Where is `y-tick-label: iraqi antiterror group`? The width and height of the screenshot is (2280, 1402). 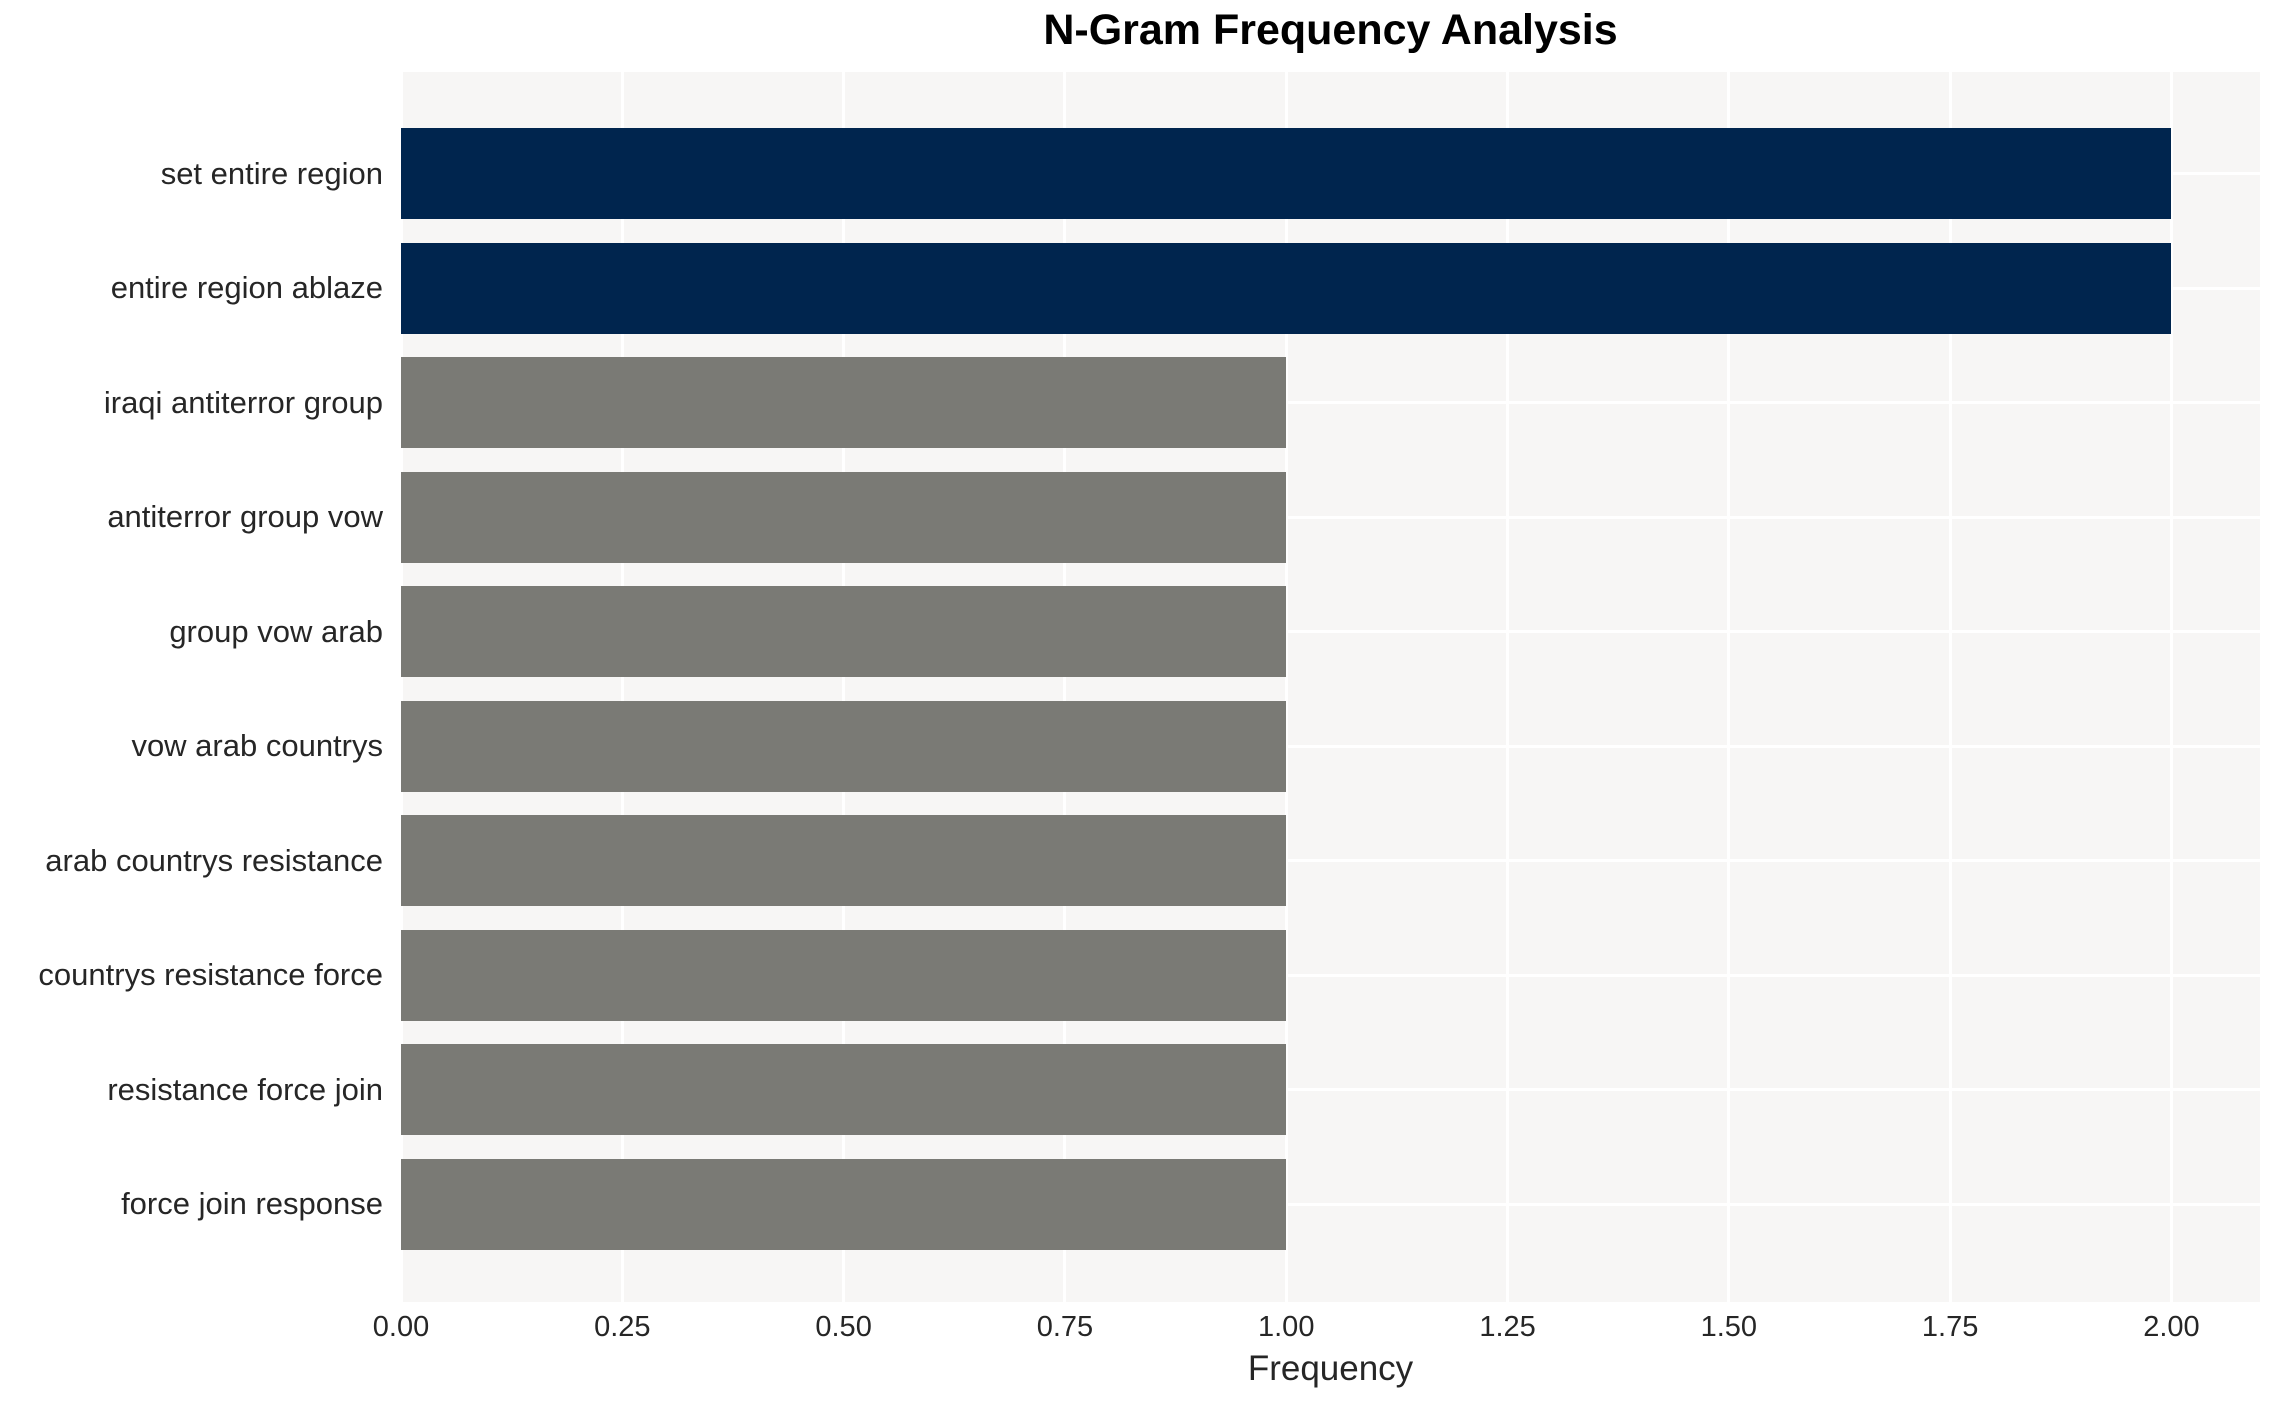 y-tick-label: iraqi antiterror group is located at coordinates (243, 402).